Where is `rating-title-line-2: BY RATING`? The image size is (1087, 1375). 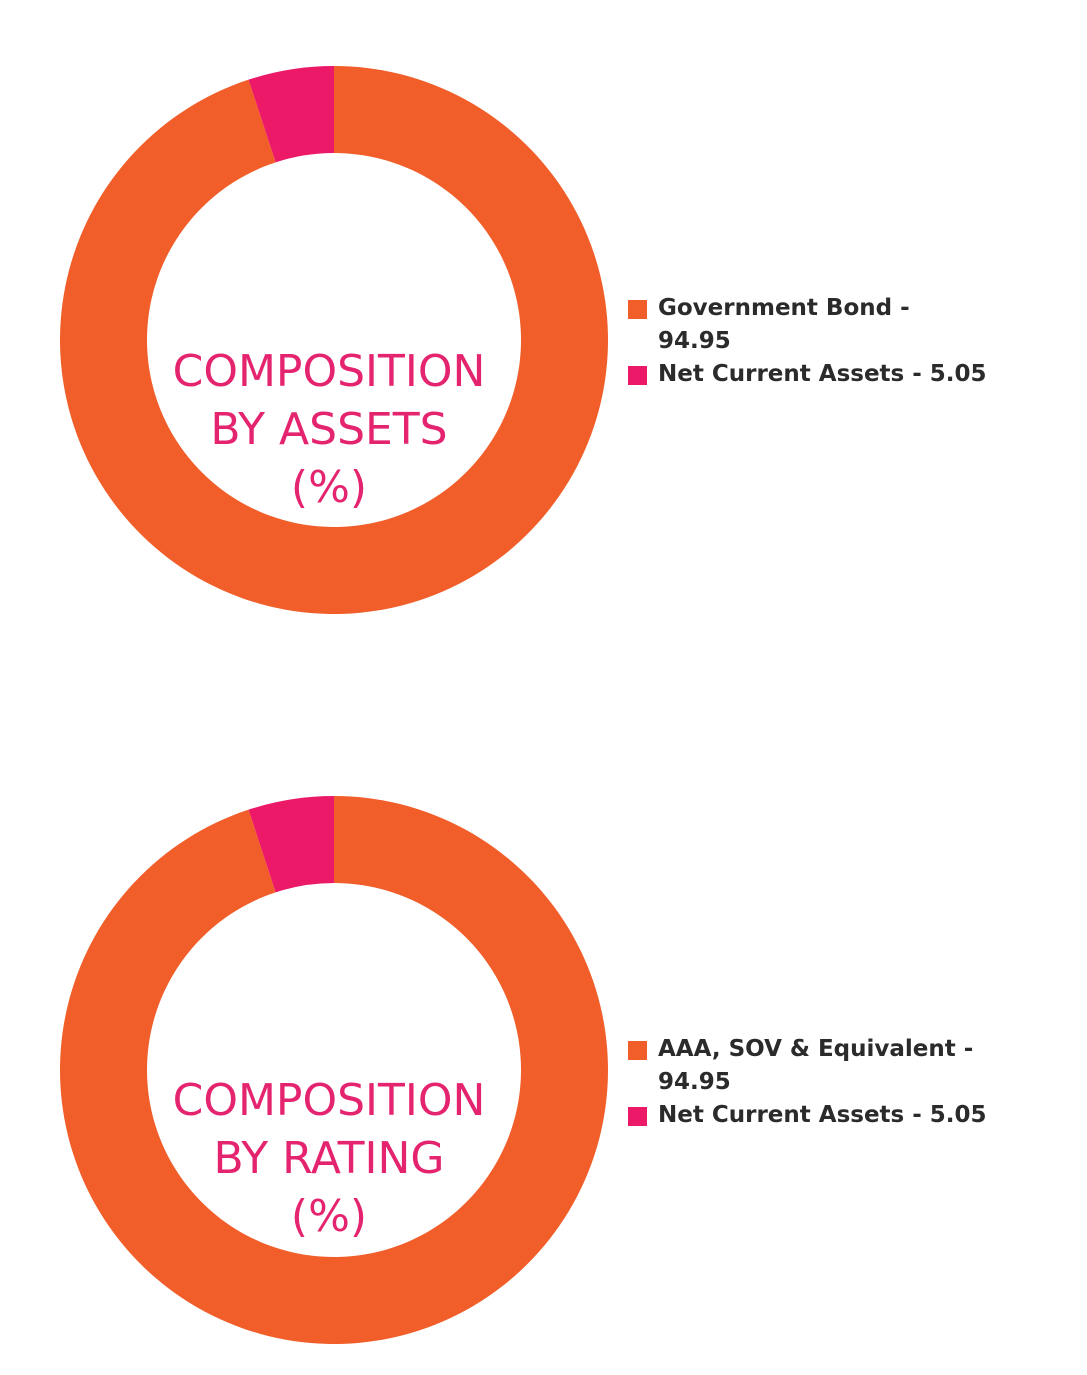
rating-title-line-2: BY RATING is located at coordinates (329, 1158).